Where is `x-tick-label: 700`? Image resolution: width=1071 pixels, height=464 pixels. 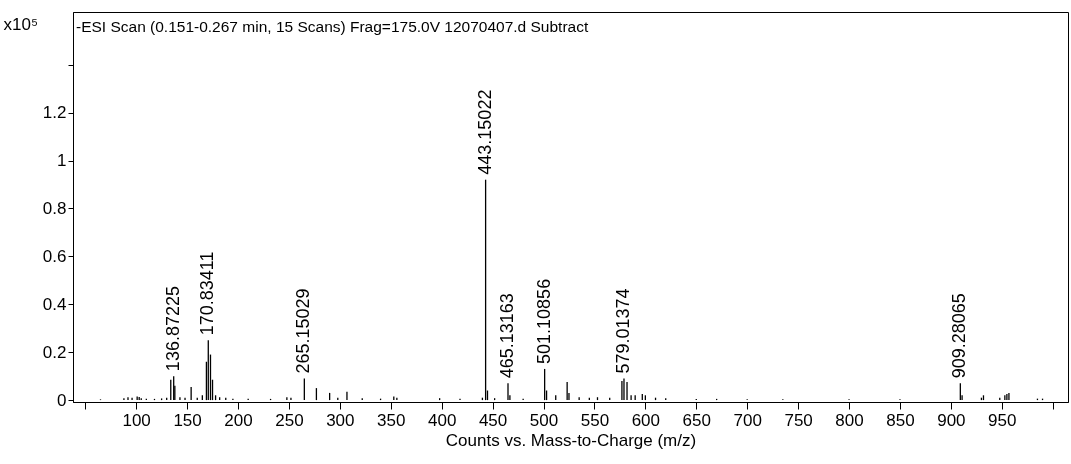 x-tick-label: 700 is located at coordinates (747, 420).